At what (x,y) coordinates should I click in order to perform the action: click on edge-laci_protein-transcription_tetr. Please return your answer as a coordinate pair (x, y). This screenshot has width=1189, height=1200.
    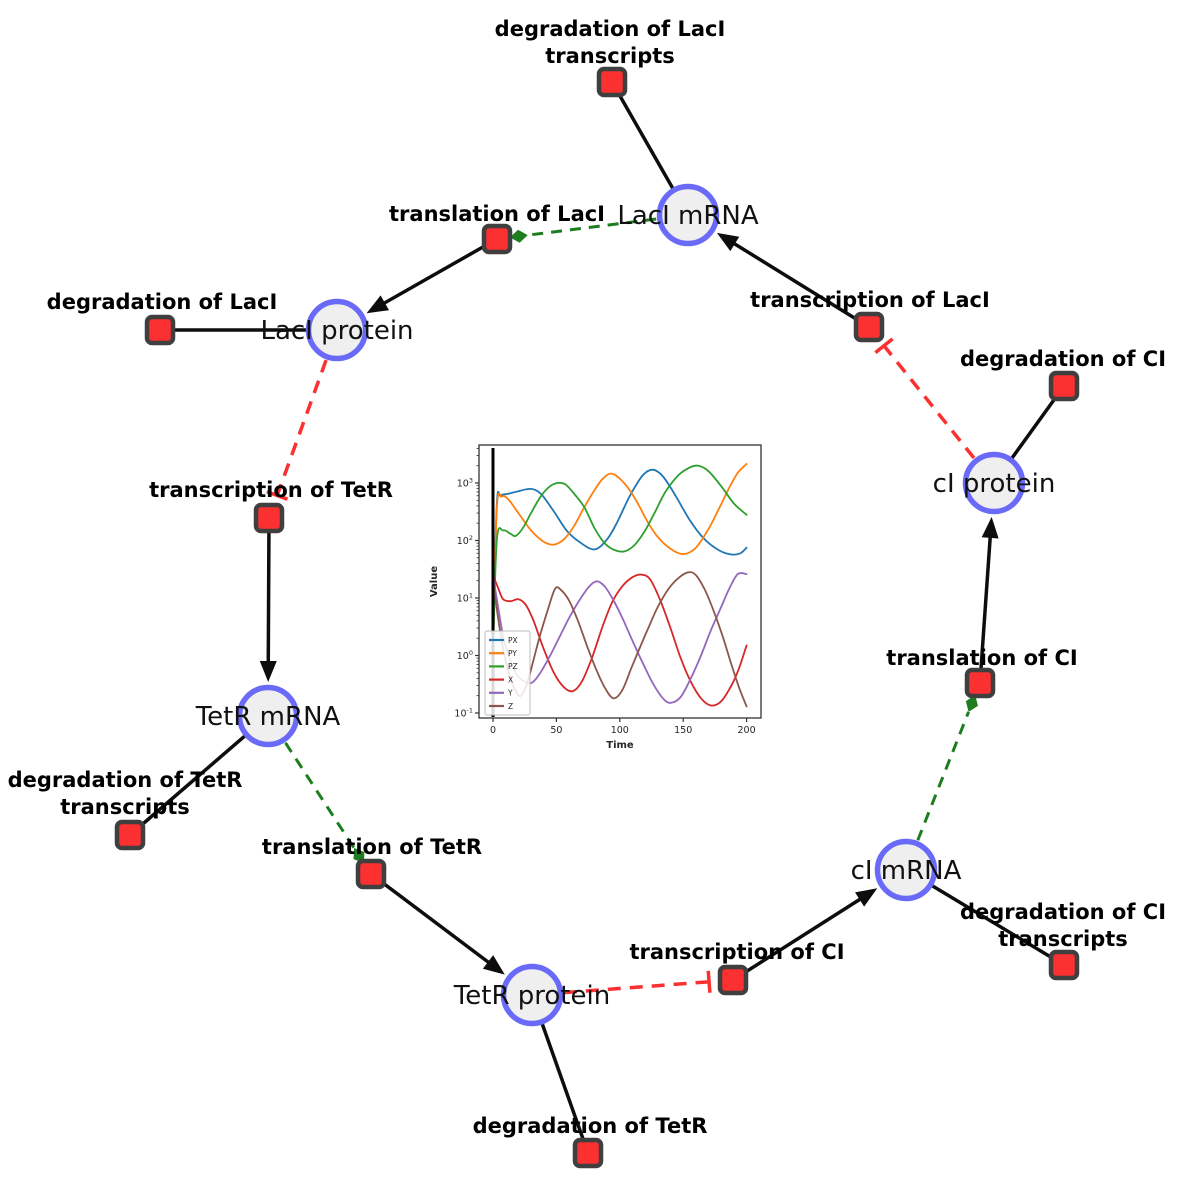
    Looking at the image, I should click on (301, 428).